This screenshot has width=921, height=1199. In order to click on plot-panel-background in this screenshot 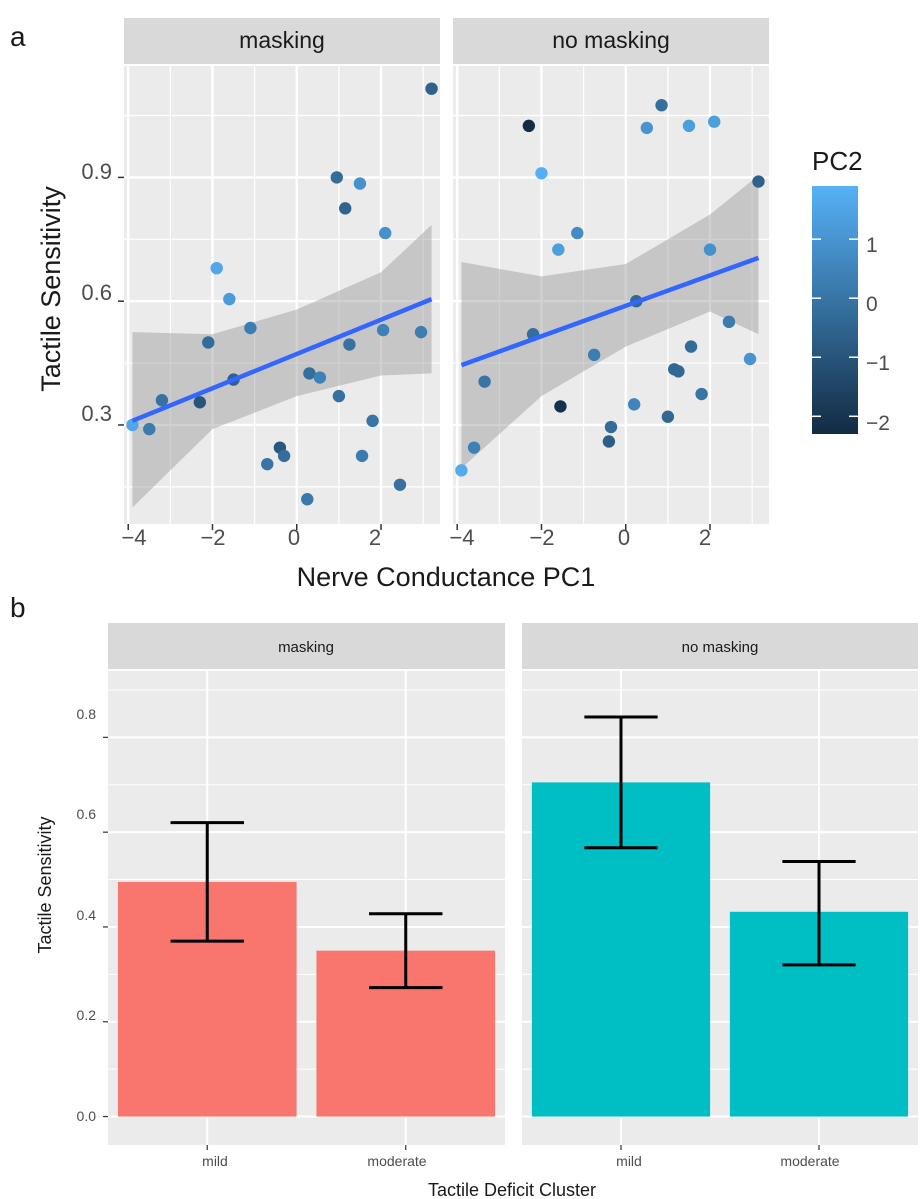, I will do `click(611, 295)`.